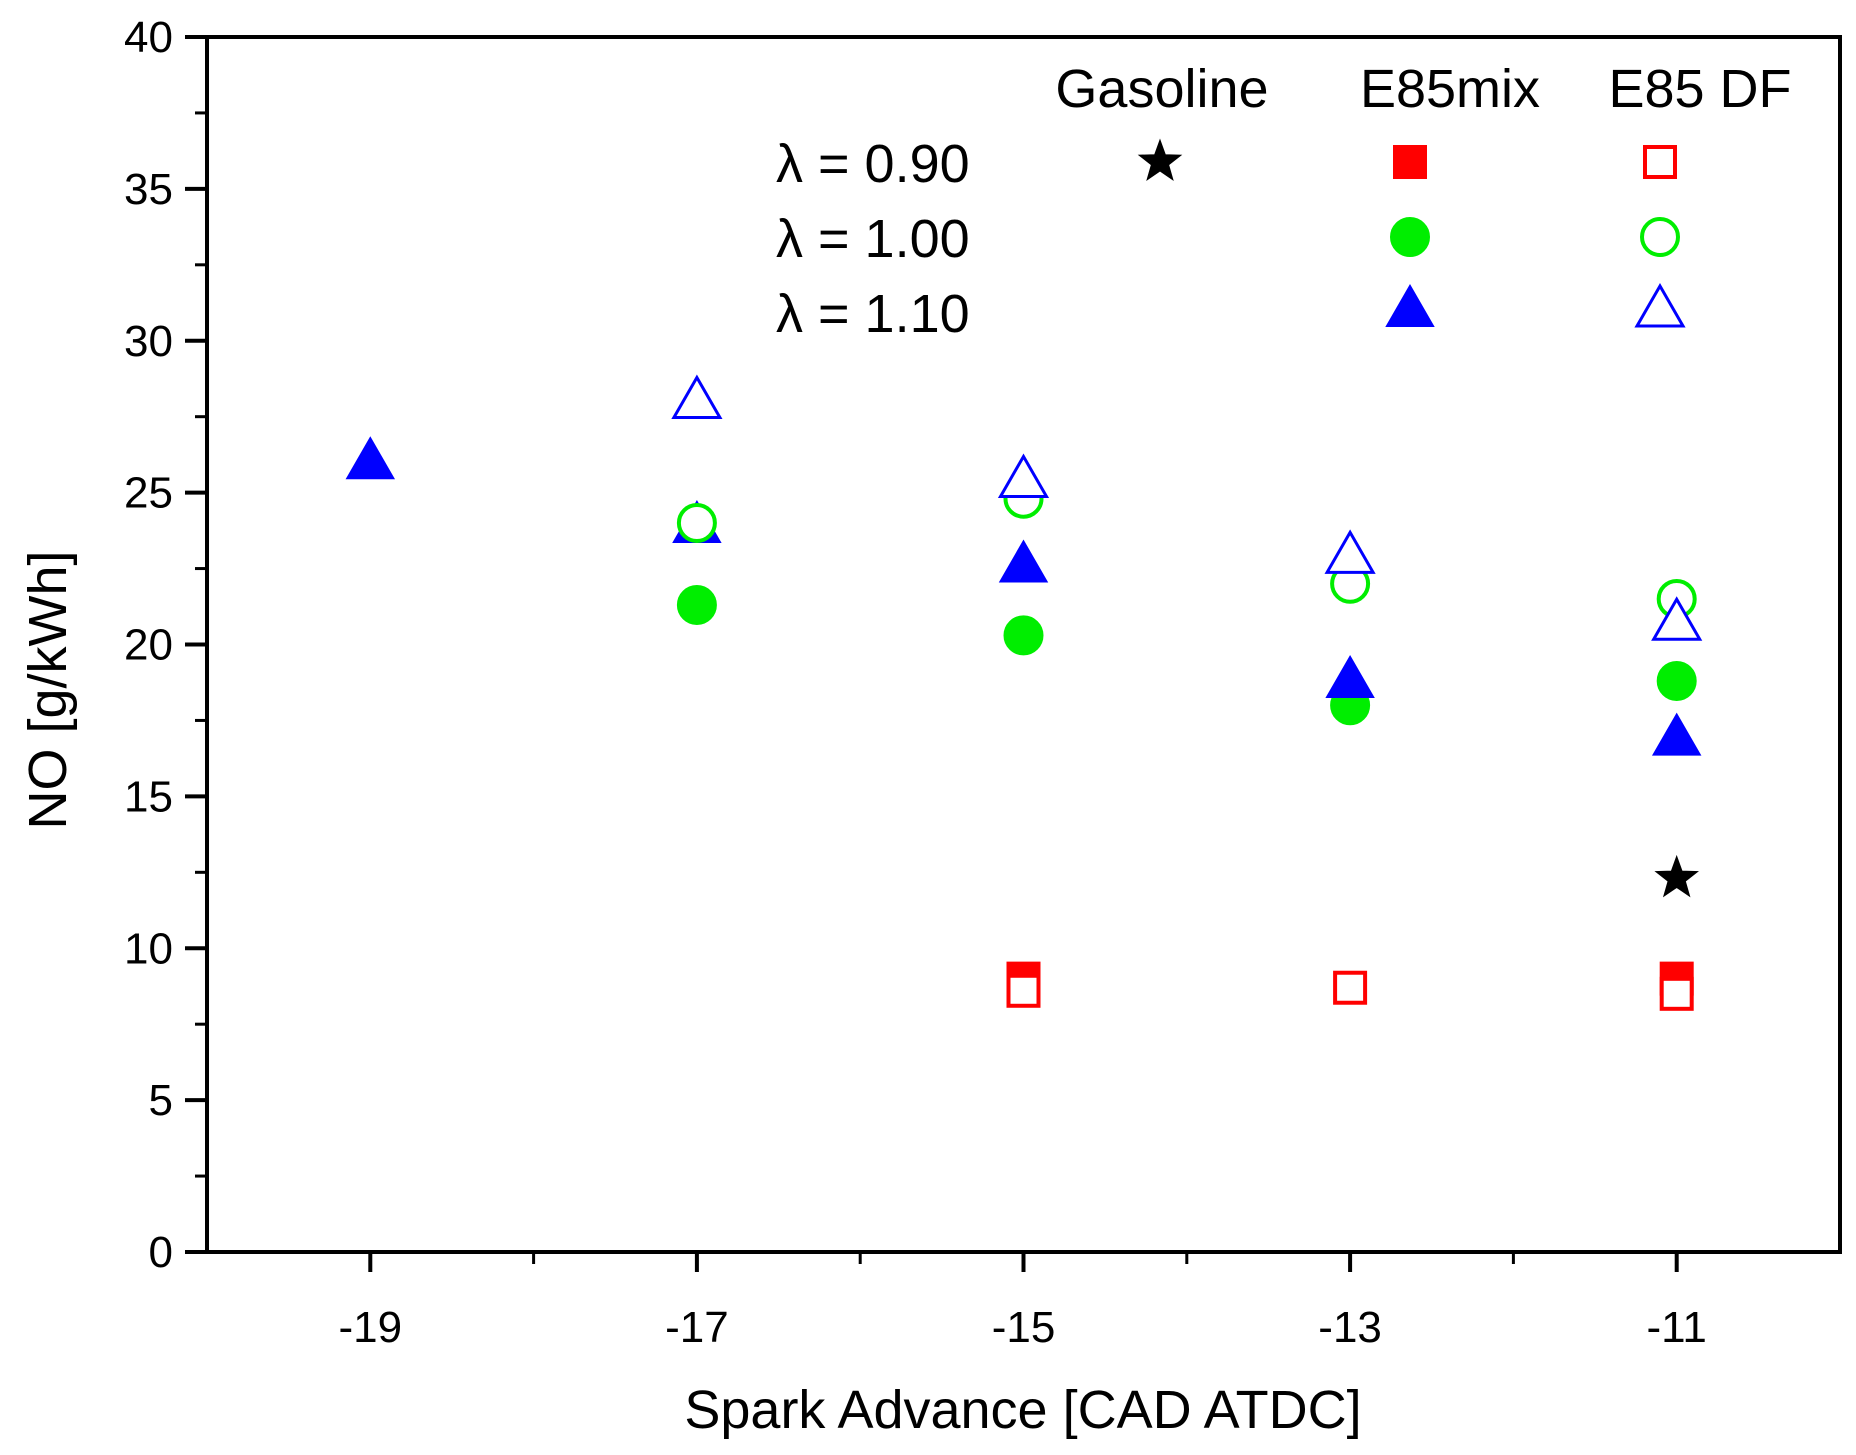  What do you see at coordinates (1410, 162) in the screenshot?
I see `legend-square-filled-marker` at bounding box center [1410, 162].